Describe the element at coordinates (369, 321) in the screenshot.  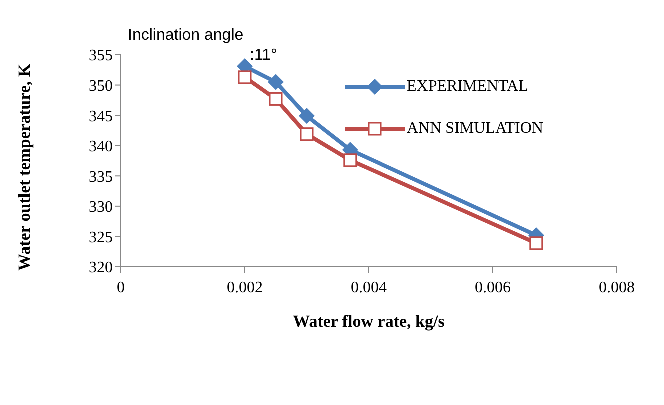
I see `x-axis-title: Water flow rate, kg/s` at that location.